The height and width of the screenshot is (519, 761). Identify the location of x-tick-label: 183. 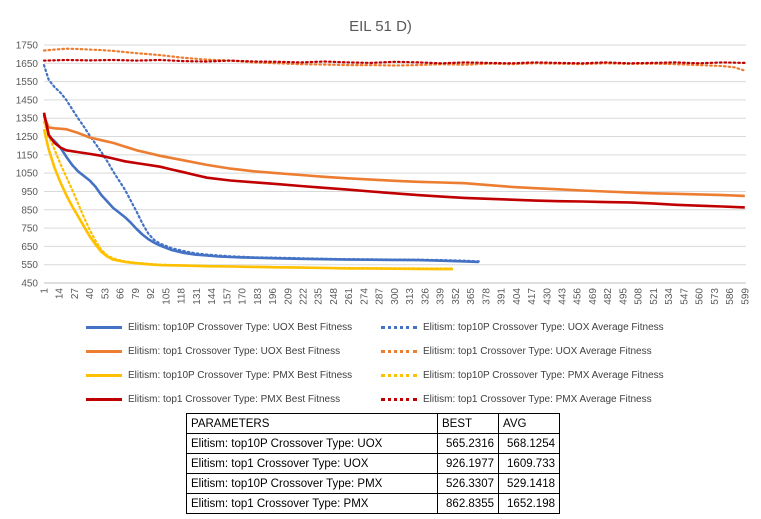
(258, 296).